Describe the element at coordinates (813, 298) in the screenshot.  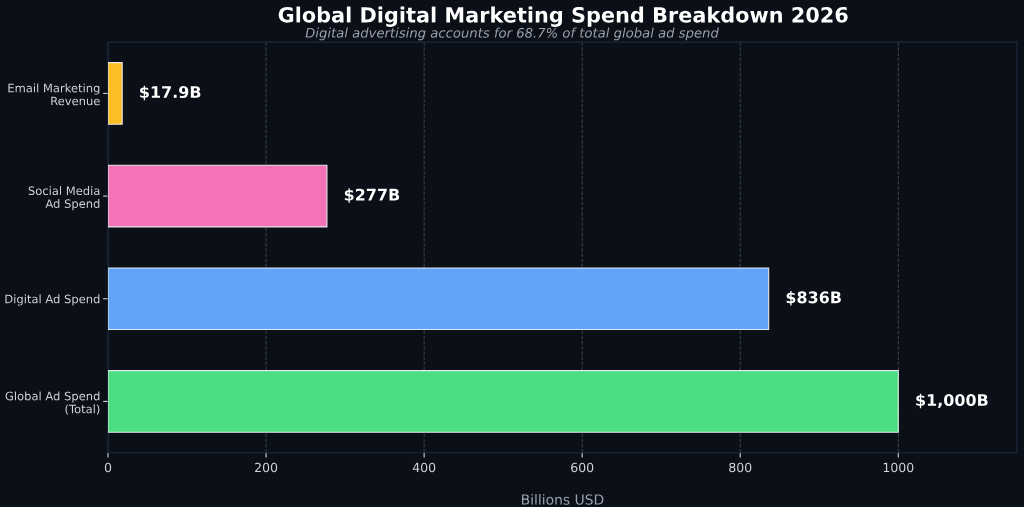
I see `data-label: $836B` at that location.